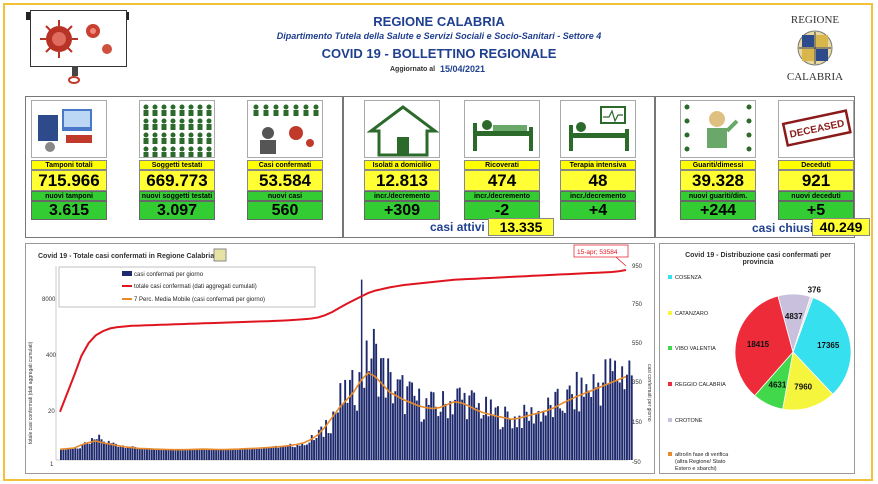  I want to click on kpi-value: 12.813, so click(402, 180).